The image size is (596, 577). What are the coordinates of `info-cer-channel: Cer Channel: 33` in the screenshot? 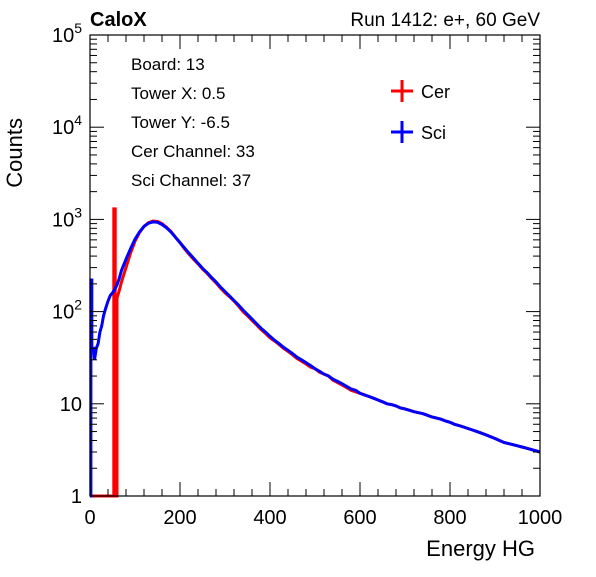 It's located at (193, 151).